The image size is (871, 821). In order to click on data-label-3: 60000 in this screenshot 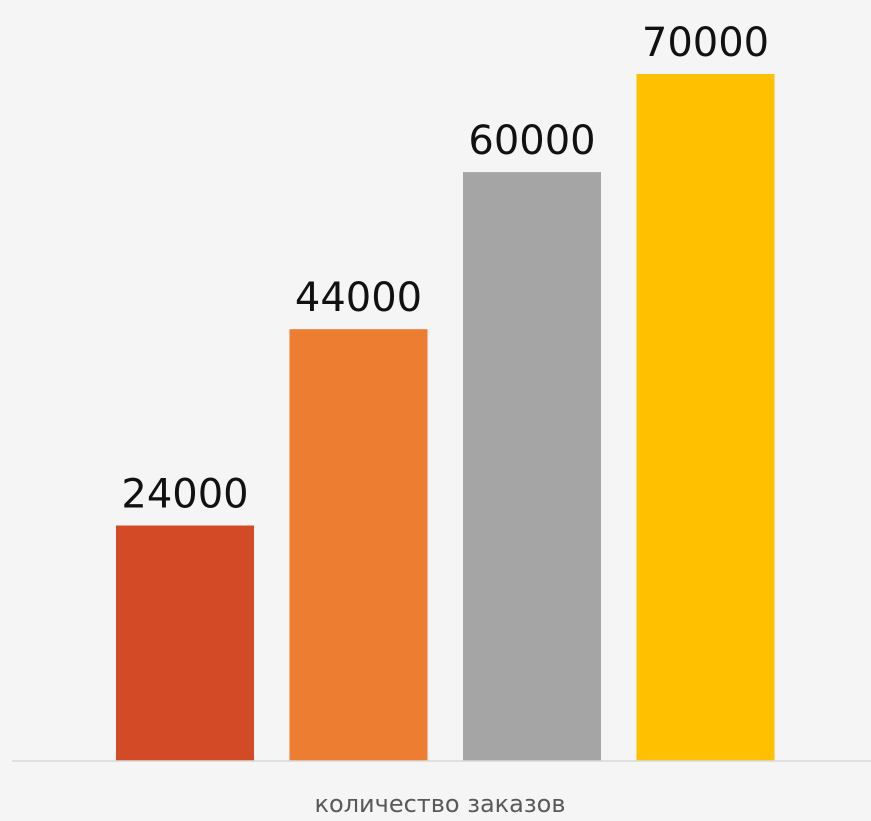, I will do `click(531, 141)`.